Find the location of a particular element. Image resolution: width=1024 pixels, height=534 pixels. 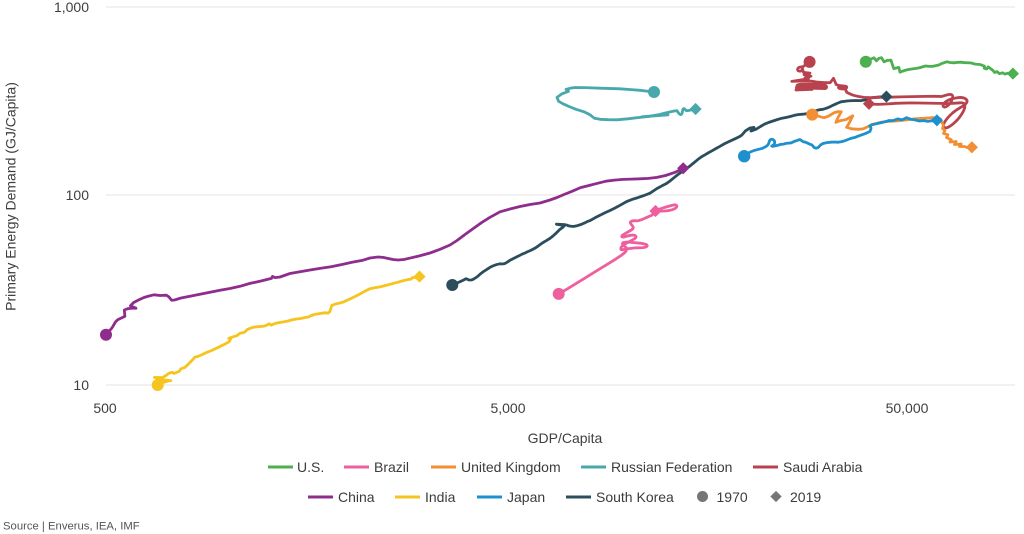

svg-text: India is located at coordinates (440, 497).